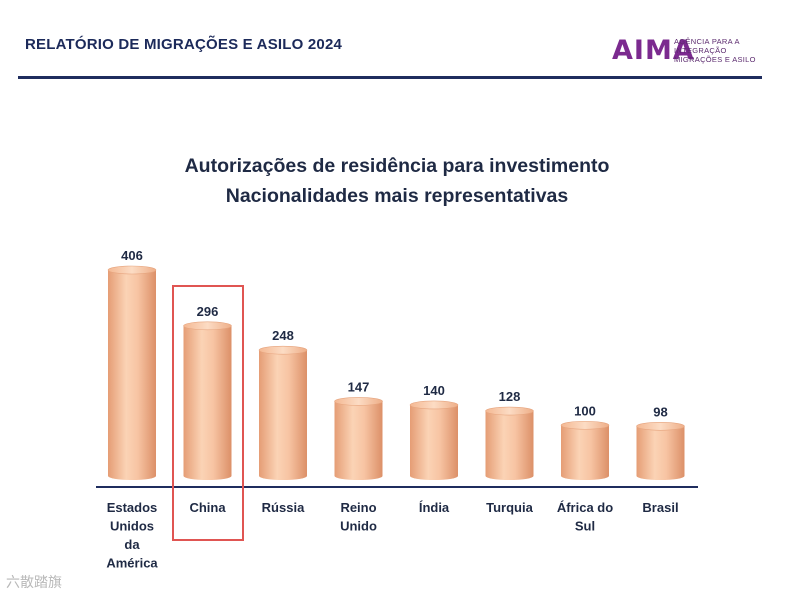 This screenshot has width=794, height=603. What do you see at coordinates (390, 77) in the screenshot?
I see `header-divider` at bounding box center [390, 77].